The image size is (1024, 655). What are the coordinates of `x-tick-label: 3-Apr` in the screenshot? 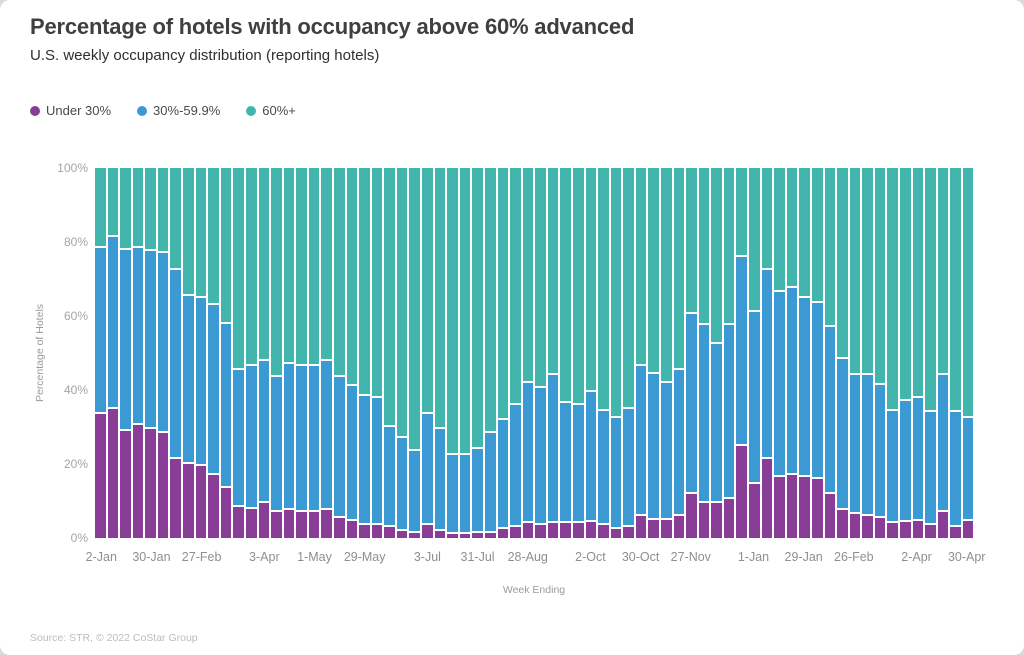 It's located at (264, 557).